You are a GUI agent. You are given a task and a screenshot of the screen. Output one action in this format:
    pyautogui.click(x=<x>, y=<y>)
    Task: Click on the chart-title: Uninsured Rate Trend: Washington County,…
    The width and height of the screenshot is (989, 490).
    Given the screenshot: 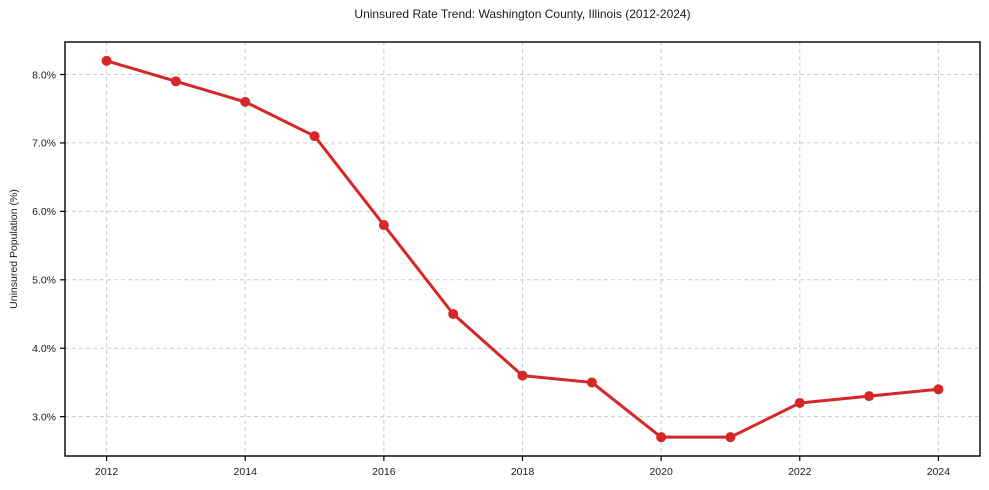 What is the action you would take?
    pyautogui.click(x=522, y=14)
    